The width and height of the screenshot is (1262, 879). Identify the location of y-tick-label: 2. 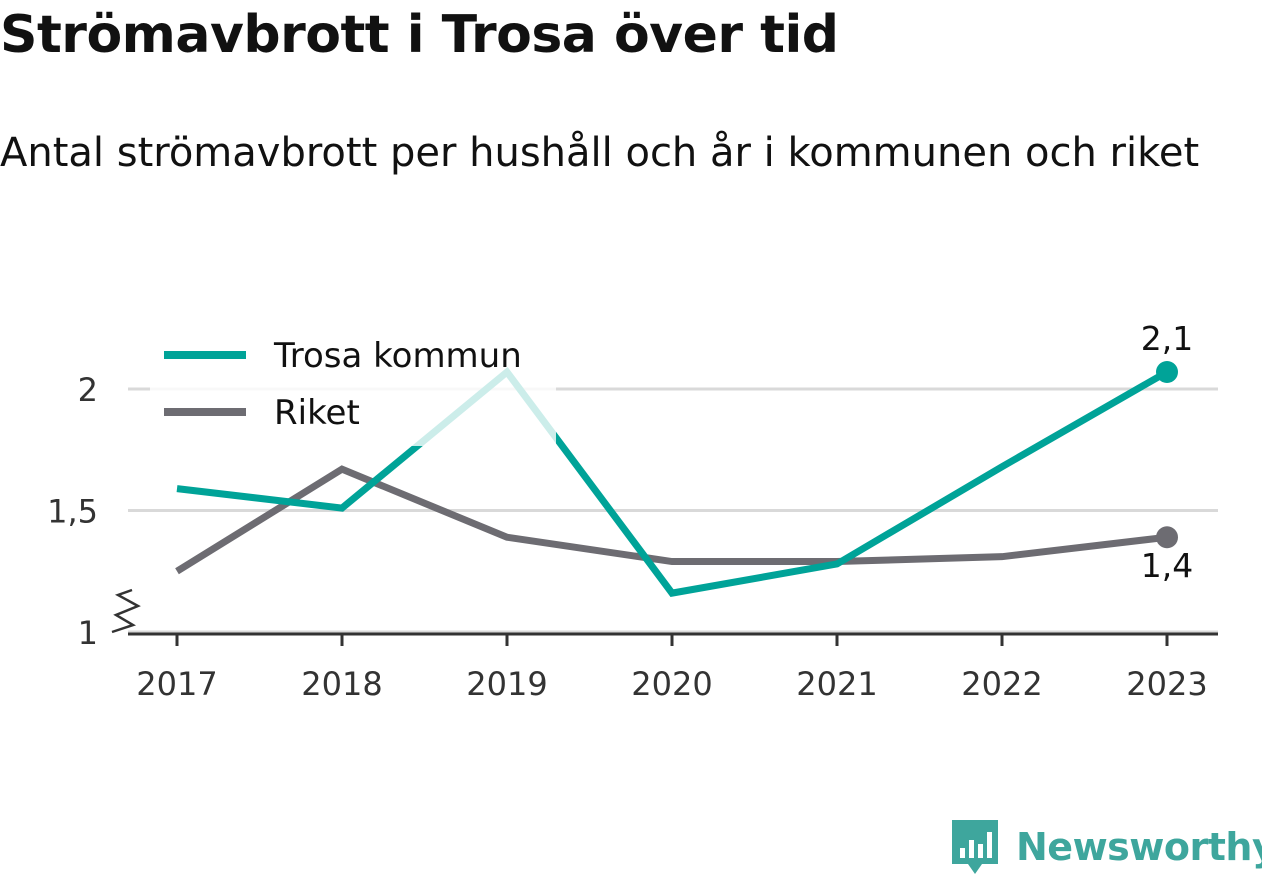
(88, 390).